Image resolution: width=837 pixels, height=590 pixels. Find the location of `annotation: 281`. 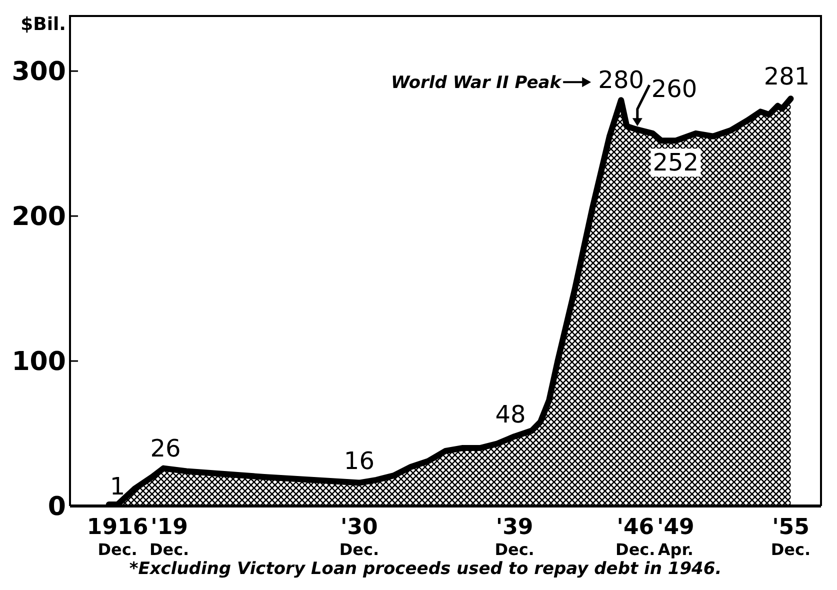

annotation: 281 is located at coordinates (787, 76).